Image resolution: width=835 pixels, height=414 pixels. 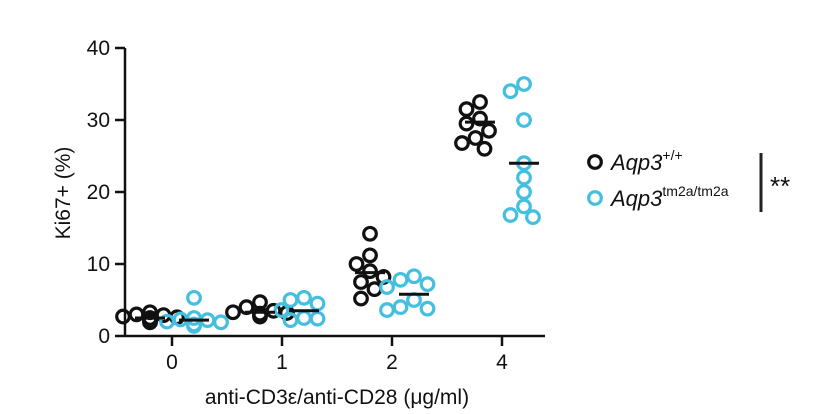 I want to click on significance-label: **, so click(x=780, y=186).